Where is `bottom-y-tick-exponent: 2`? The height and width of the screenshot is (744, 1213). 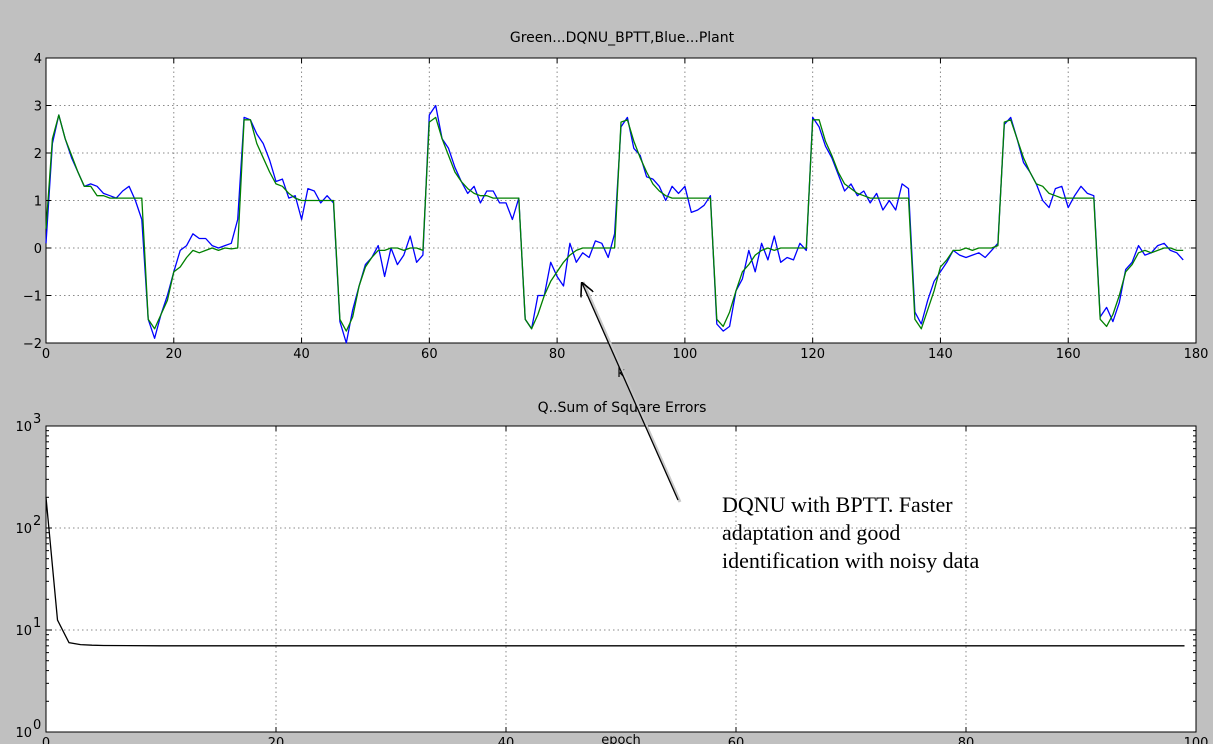
bottom-y-tick-exponent: 2 is located at coordinates (37, 521).